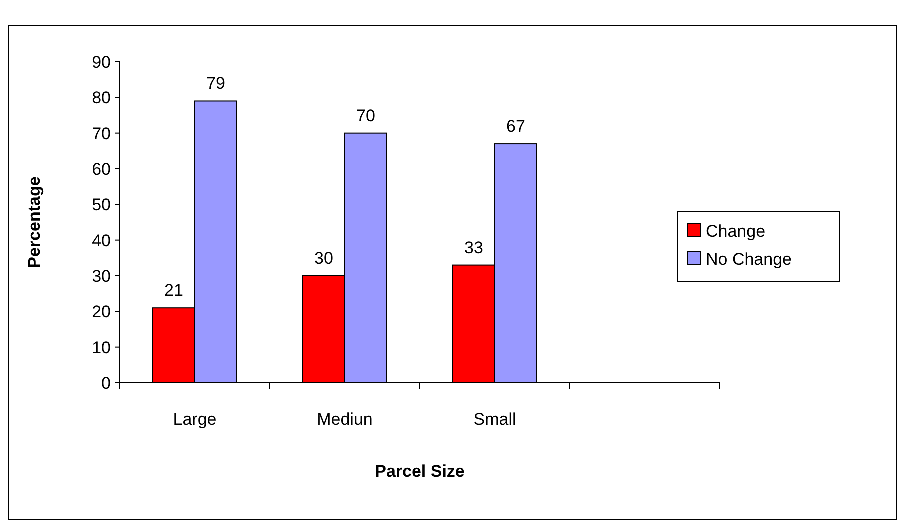  I want to click on x-tick-label: Mediun, so click(345, 419).